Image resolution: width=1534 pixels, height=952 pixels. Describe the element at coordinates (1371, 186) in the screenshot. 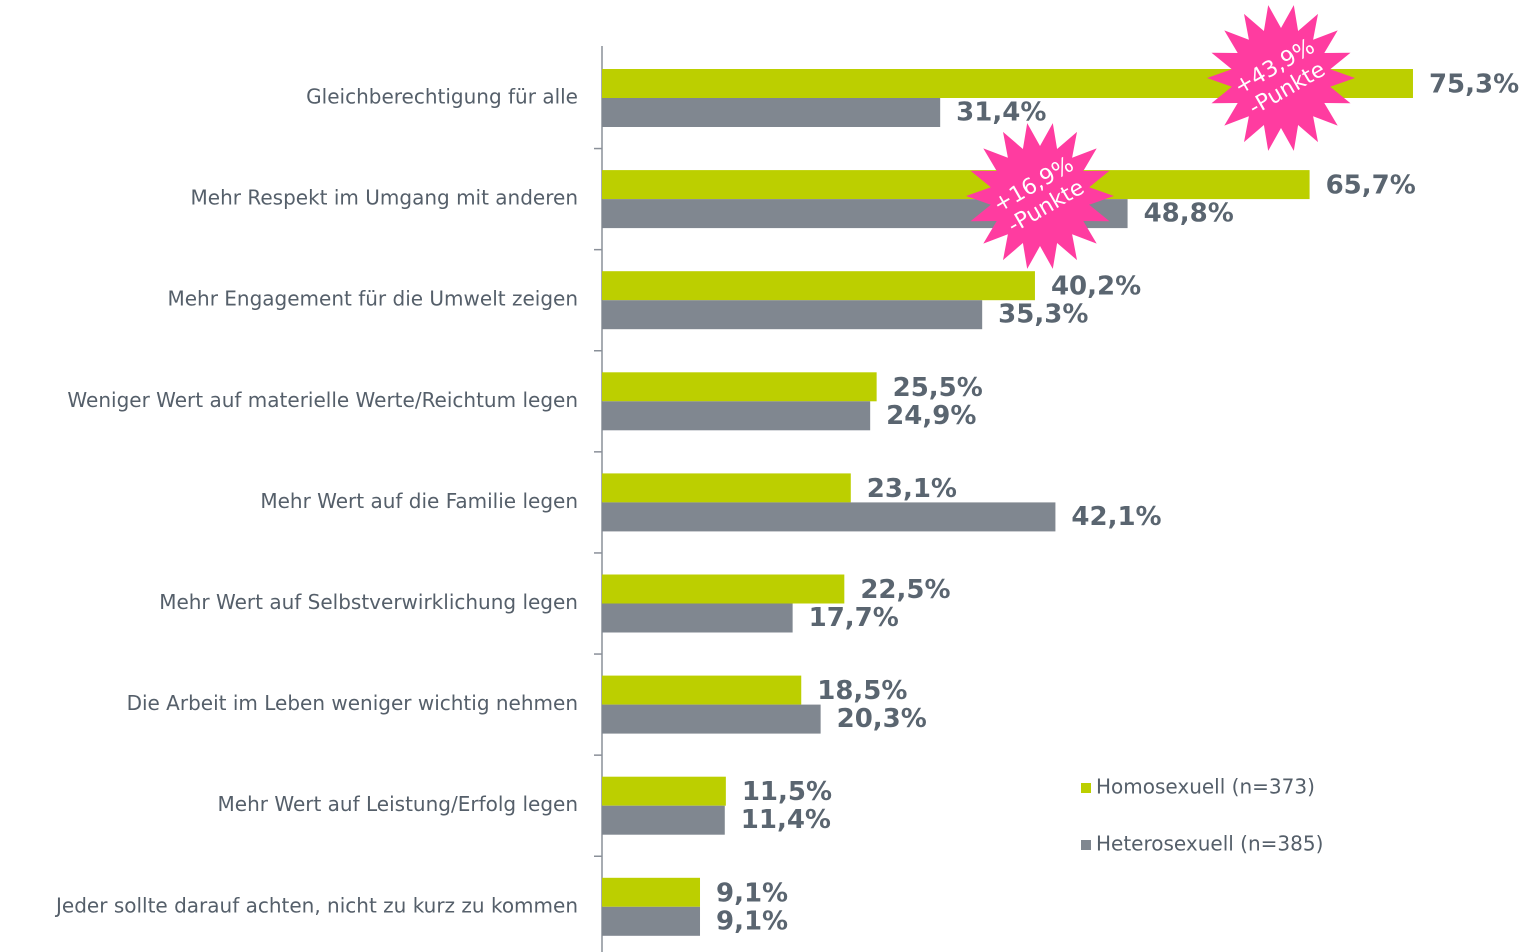

I see `value-label: 65,7%` at that location.